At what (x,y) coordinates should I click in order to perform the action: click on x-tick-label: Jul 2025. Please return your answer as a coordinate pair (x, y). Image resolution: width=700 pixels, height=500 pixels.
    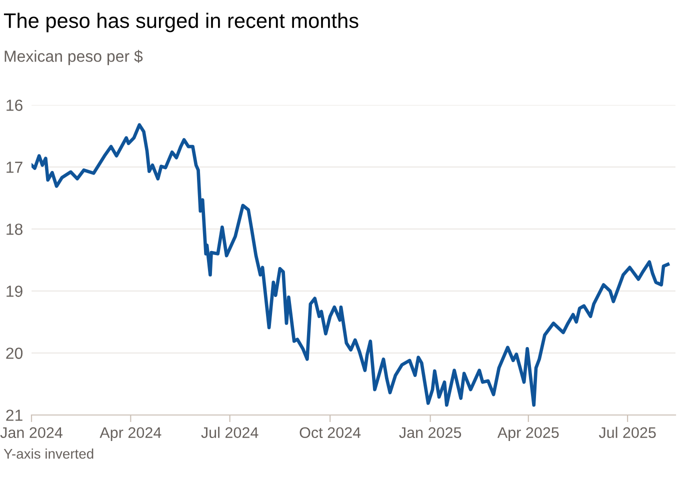
    Looking at the image, I should click on (627, 432).